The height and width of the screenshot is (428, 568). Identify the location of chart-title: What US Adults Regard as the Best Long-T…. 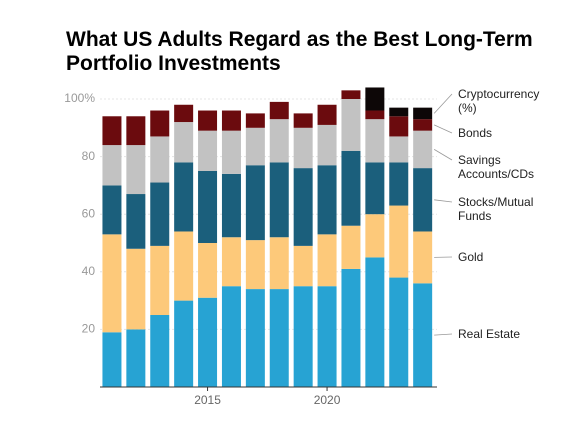
(299, 51).